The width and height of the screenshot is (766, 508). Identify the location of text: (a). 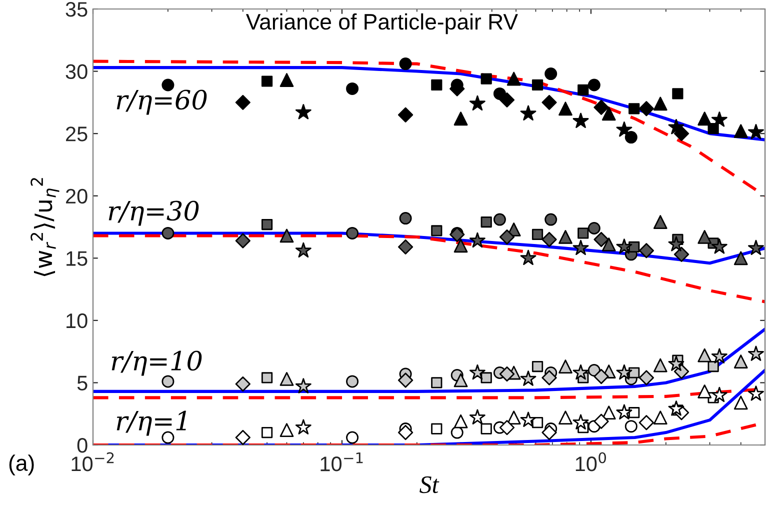
(21, 465).